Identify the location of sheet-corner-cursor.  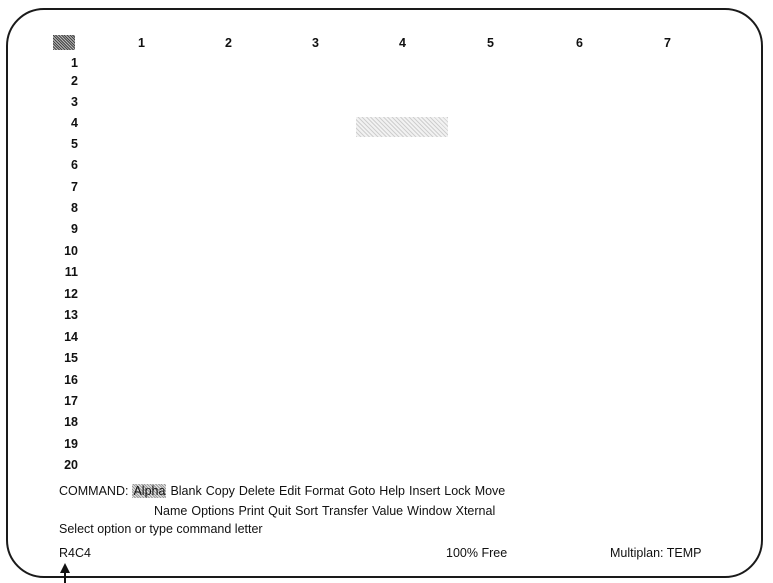
(64, 42).